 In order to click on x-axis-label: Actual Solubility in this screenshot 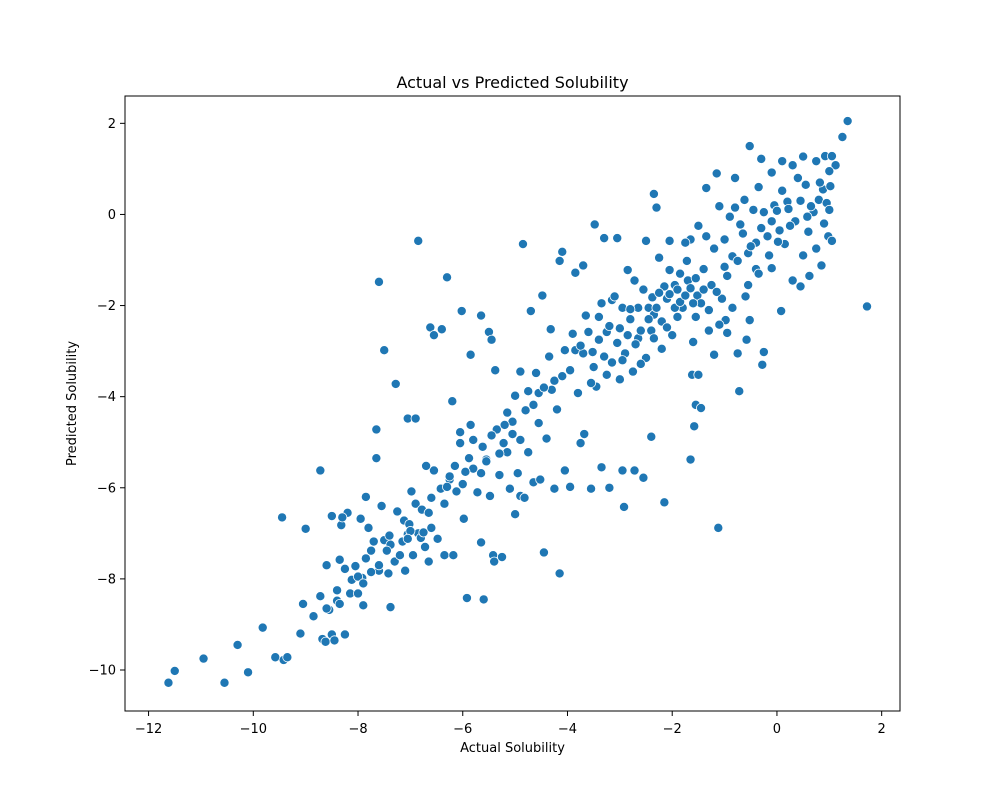, I will do `click(512, 748)`.